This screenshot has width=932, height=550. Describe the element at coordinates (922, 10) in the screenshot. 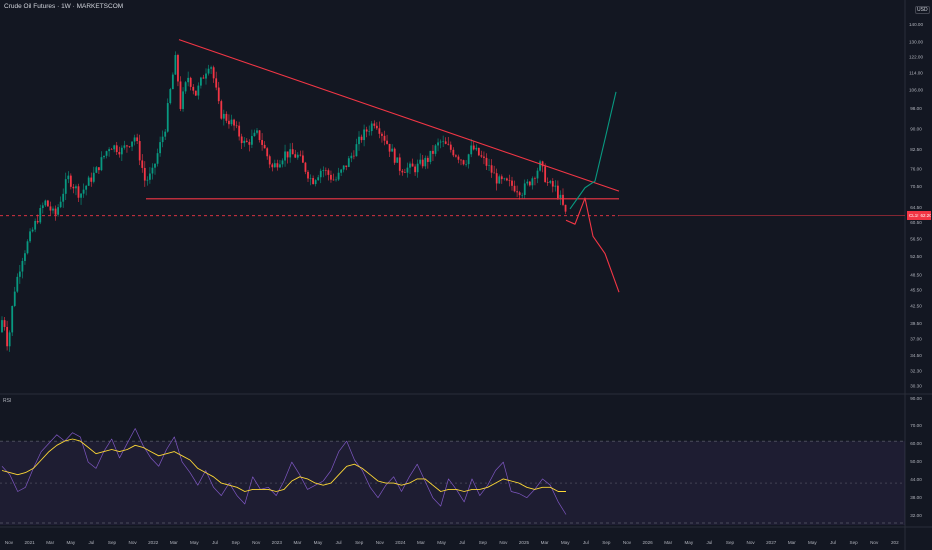

I see `currency-label: USD` at that location.